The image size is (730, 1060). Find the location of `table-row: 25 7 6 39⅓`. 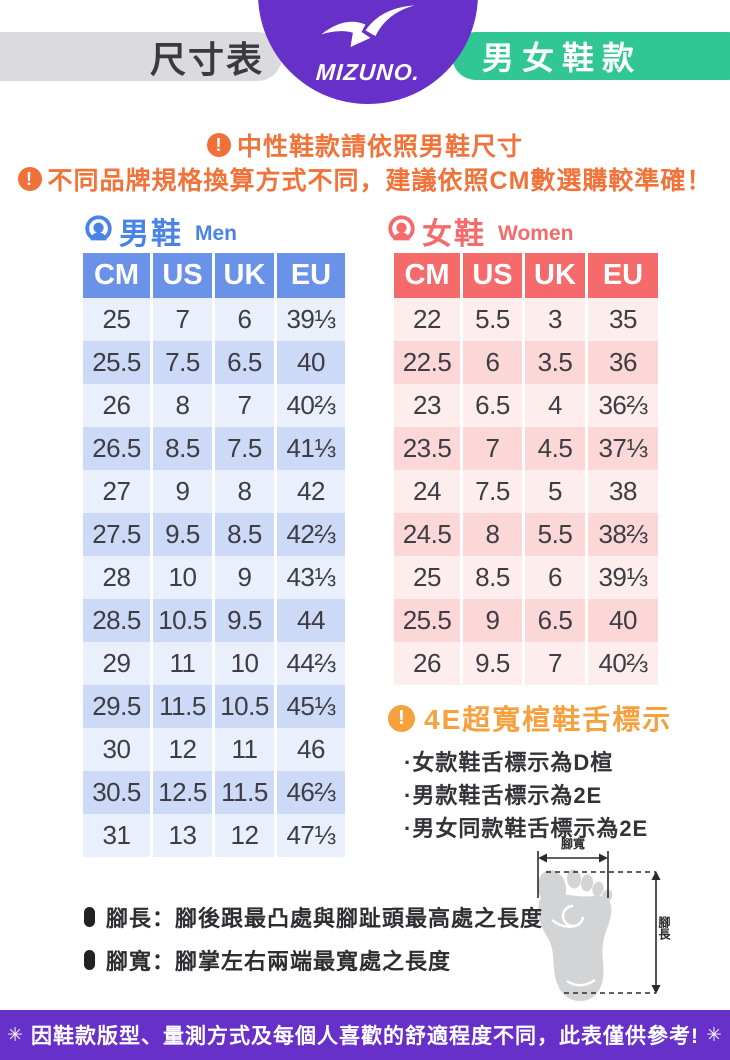

table-row: 25 7 6 39⅓ is located at coordinates (214, 319).